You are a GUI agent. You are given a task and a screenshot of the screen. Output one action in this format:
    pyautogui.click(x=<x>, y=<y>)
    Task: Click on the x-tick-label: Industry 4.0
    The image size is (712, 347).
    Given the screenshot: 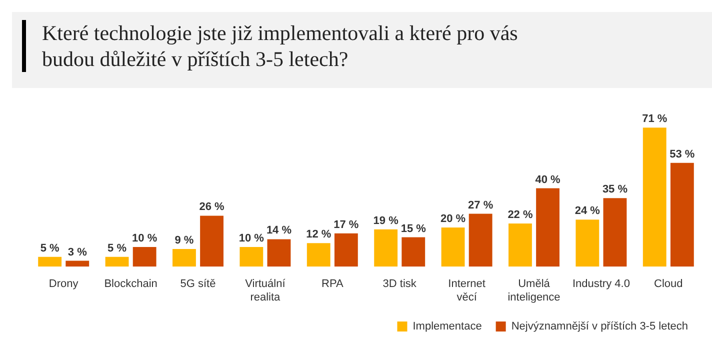 What is the action you would take?
    pyautogui.click(x=601, y=284)
    